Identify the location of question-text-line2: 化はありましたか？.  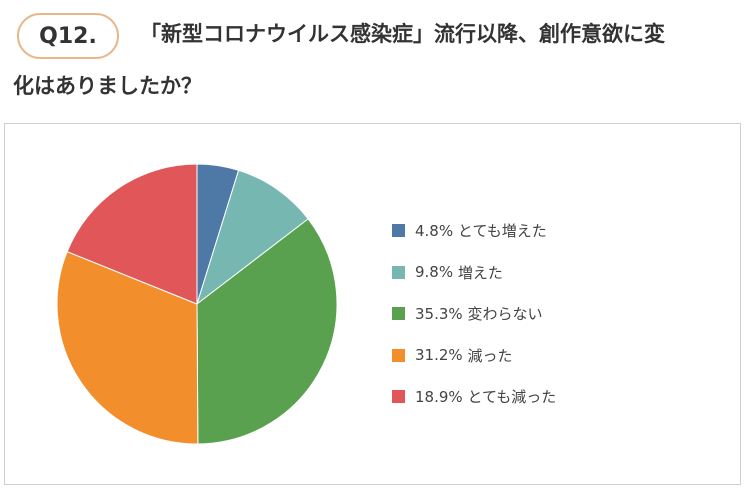
(107, 86).